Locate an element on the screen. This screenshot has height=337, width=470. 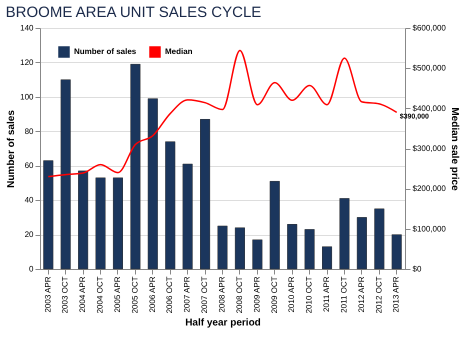
x-tick-label: 2005 OCT is located at coordinates (135, 295).